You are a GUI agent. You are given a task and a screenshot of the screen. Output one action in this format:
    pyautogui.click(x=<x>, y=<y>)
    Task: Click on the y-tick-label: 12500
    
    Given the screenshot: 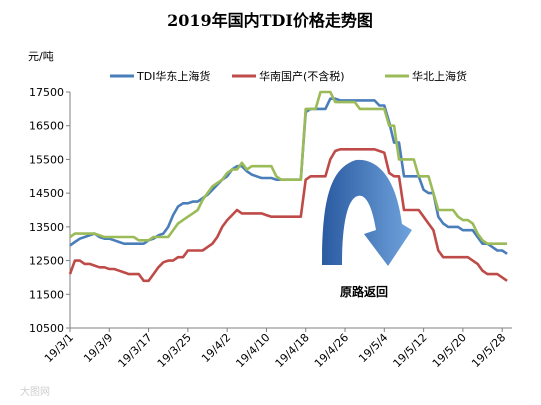 What is the action you would take?
    pyautogui.click(x=46, y=261)
    